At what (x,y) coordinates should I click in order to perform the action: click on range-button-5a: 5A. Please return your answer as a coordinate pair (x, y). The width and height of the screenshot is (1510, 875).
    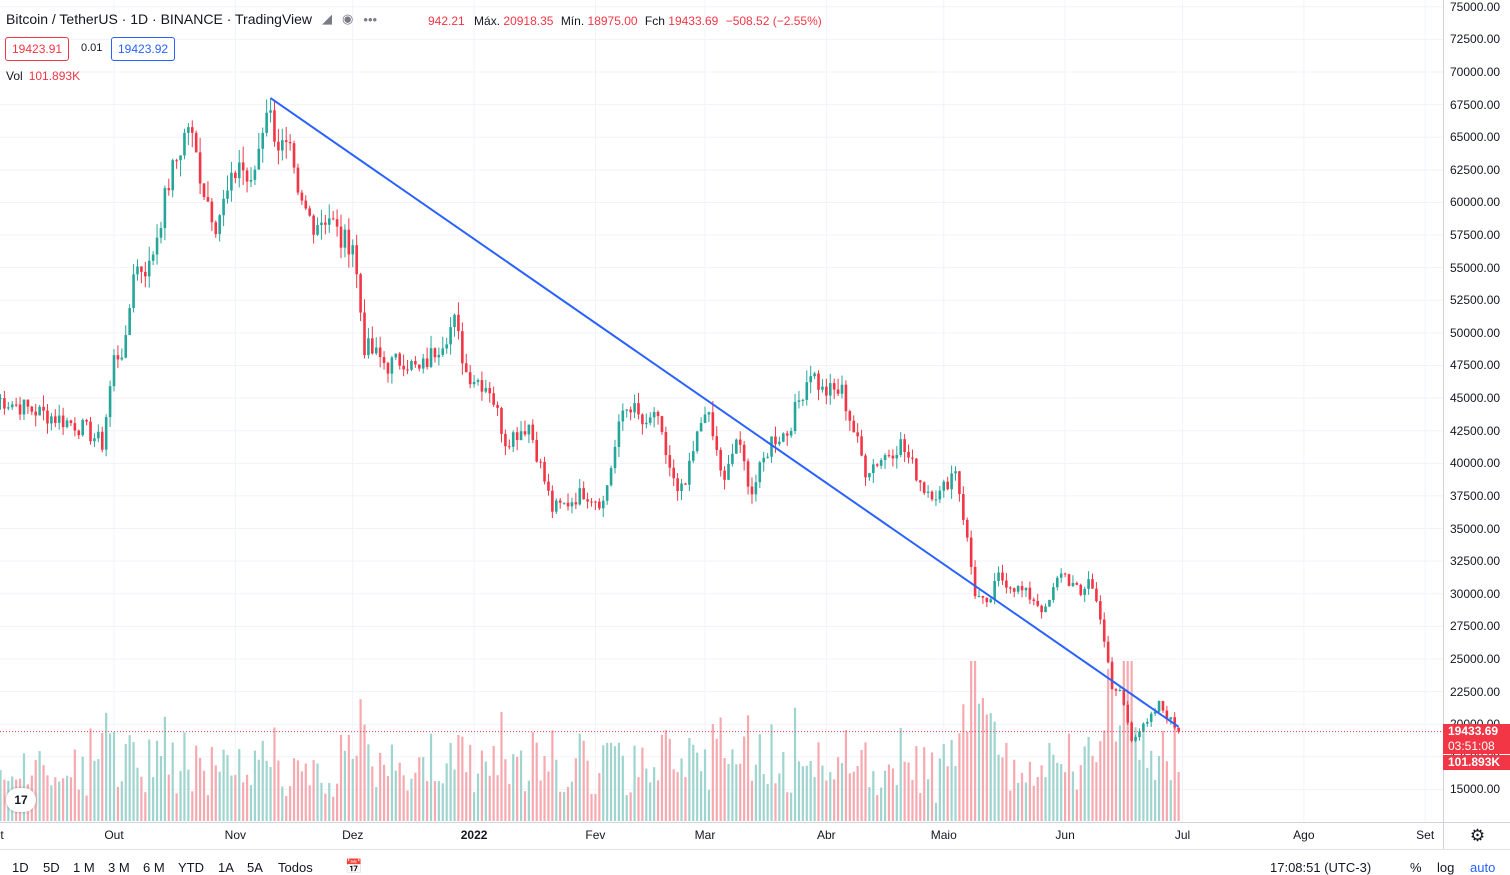
    Looking at the image, I should click on (255, 867).